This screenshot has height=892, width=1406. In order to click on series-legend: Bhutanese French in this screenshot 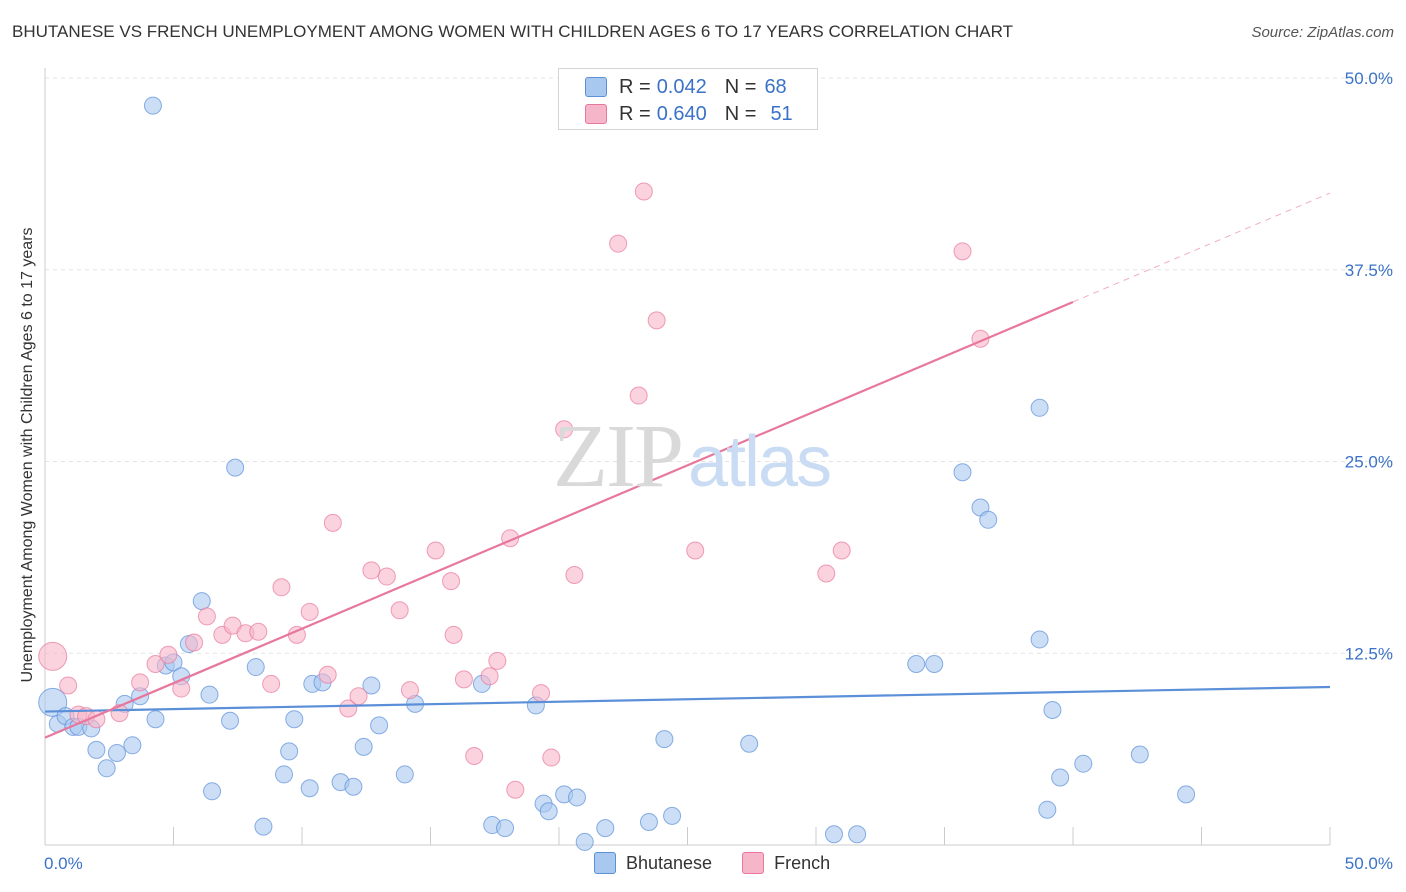, I will do `click(727, 863)`.